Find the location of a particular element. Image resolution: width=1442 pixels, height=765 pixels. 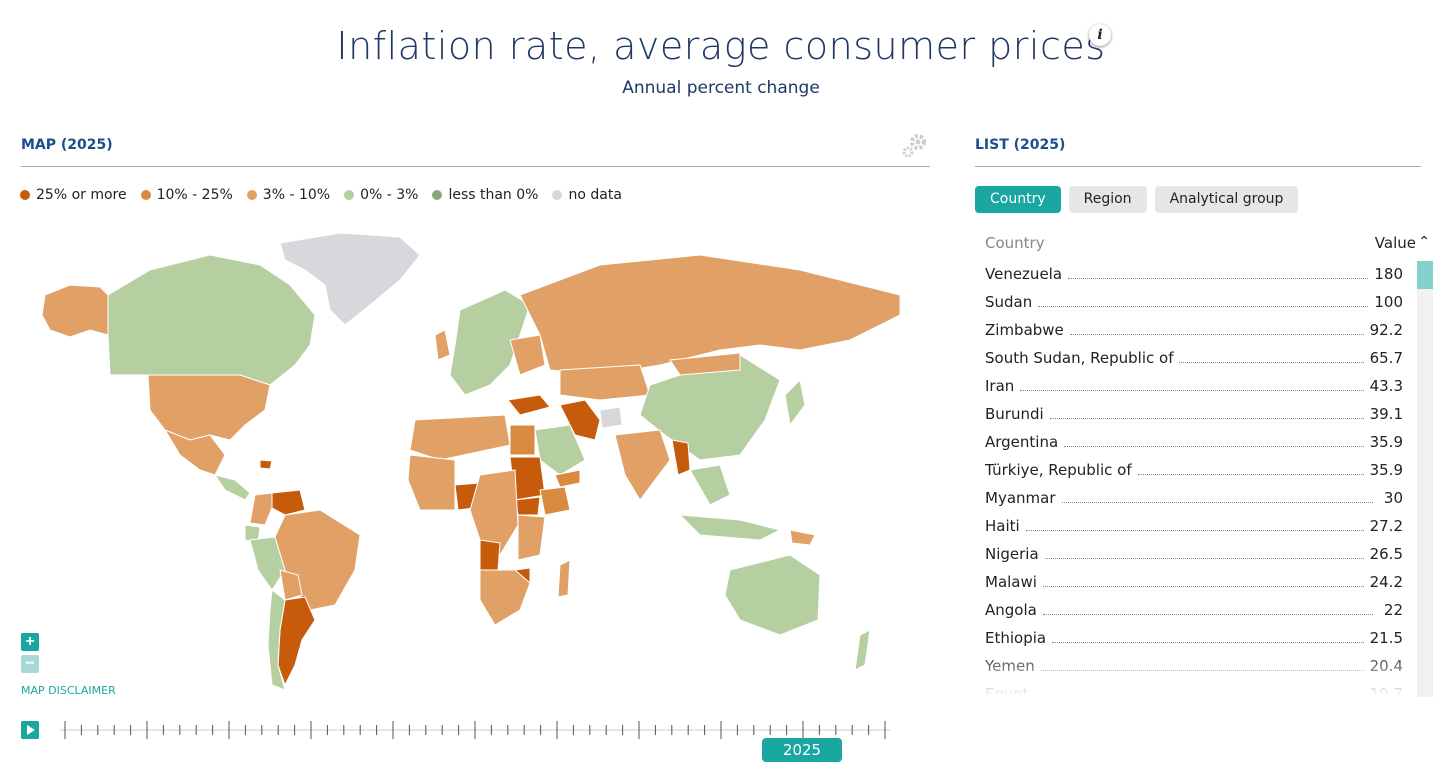

zoom-in-button: + is located at coordinates (30, 642).